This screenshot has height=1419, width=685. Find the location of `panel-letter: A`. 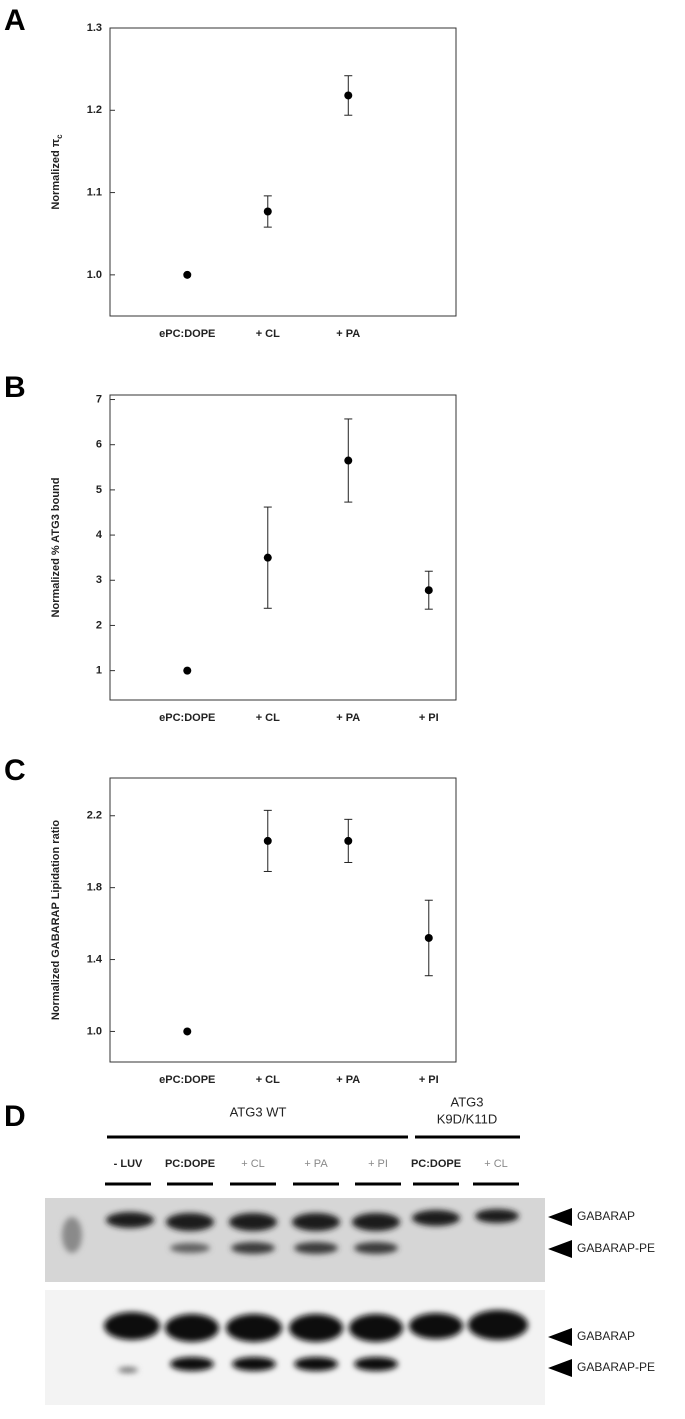

panel-letter: A is located at coordinates (15, 20).